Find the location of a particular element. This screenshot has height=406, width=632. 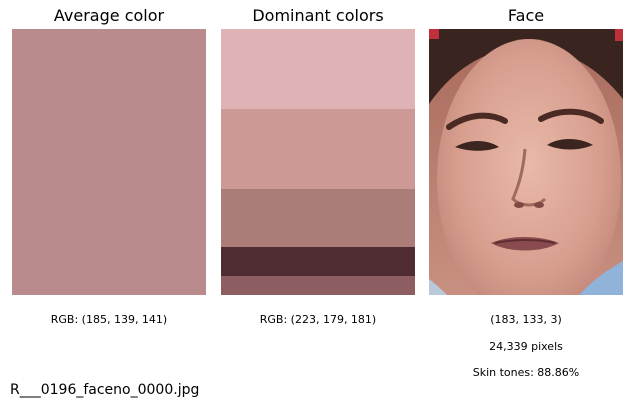

average-color-rgb-caption: RGB: (185, 139, 141) is located at coordinates (109, 319).